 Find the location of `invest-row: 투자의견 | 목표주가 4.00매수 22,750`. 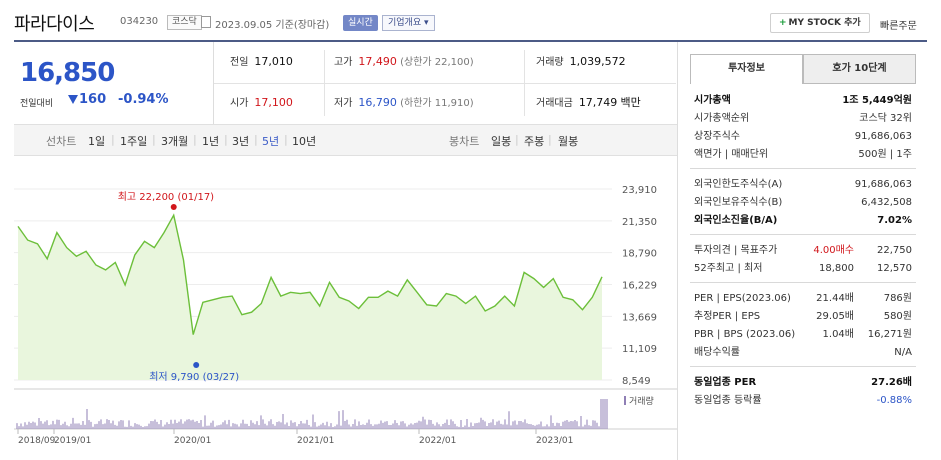

invest-row: 투자의견 | 목표주가 4.00매수 22,750 is located at coordinates (803, 251).